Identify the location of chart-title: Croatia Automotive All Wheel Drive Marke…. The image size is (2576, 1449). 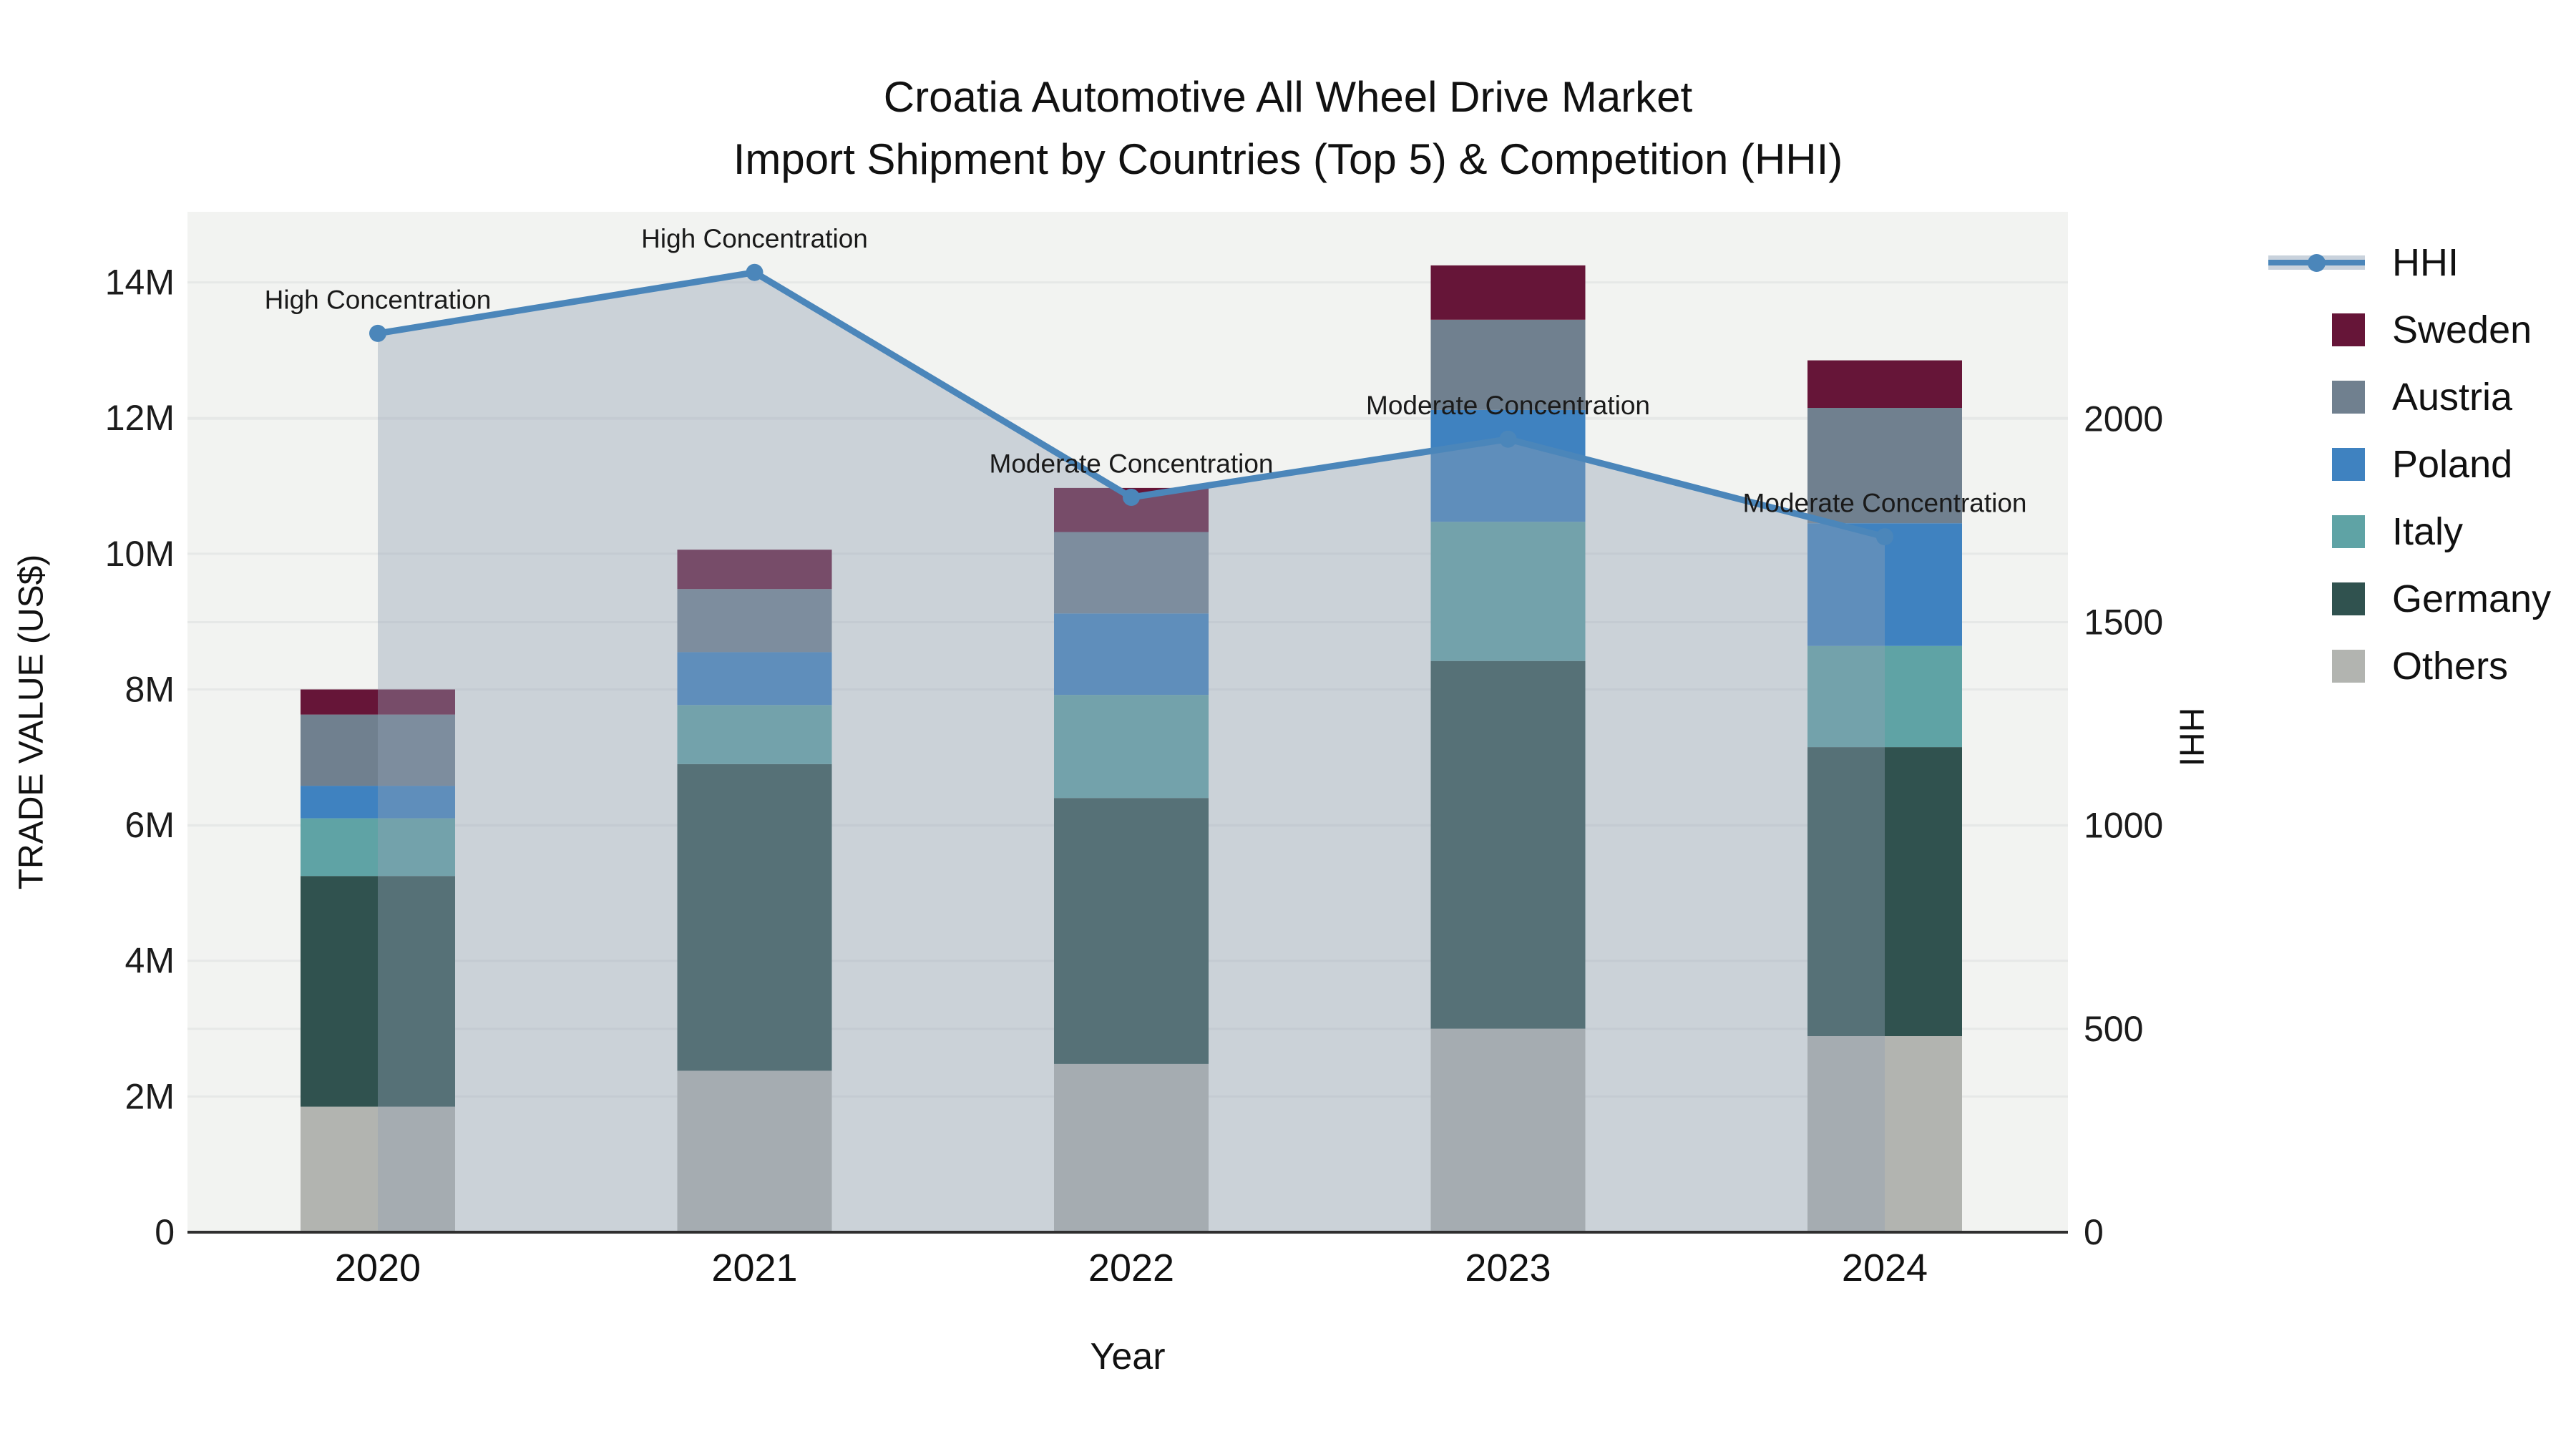
(1288, 128).